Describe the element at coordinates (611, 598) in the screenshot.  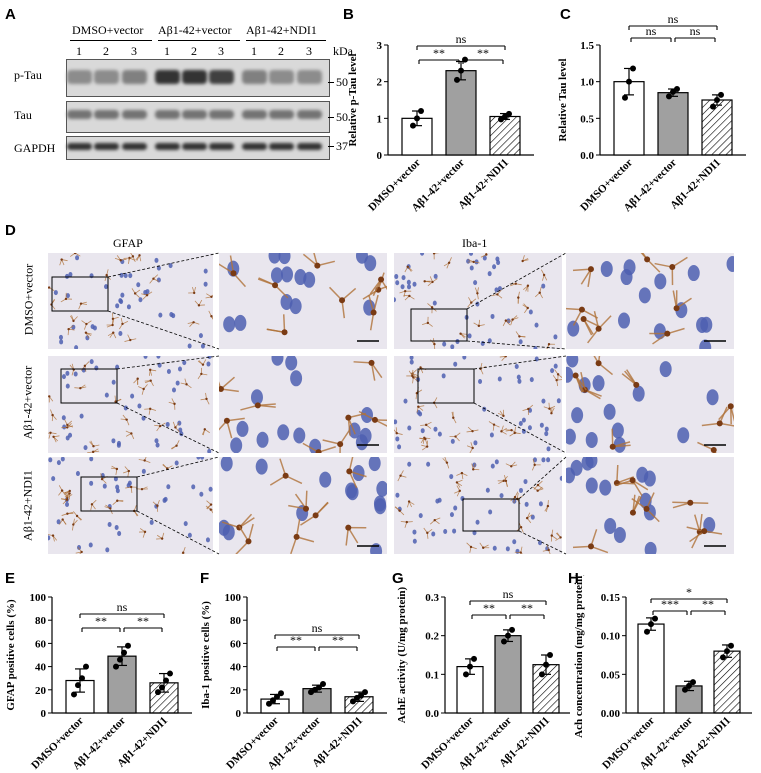
I see `y-tick-label: 0.15` at that location.